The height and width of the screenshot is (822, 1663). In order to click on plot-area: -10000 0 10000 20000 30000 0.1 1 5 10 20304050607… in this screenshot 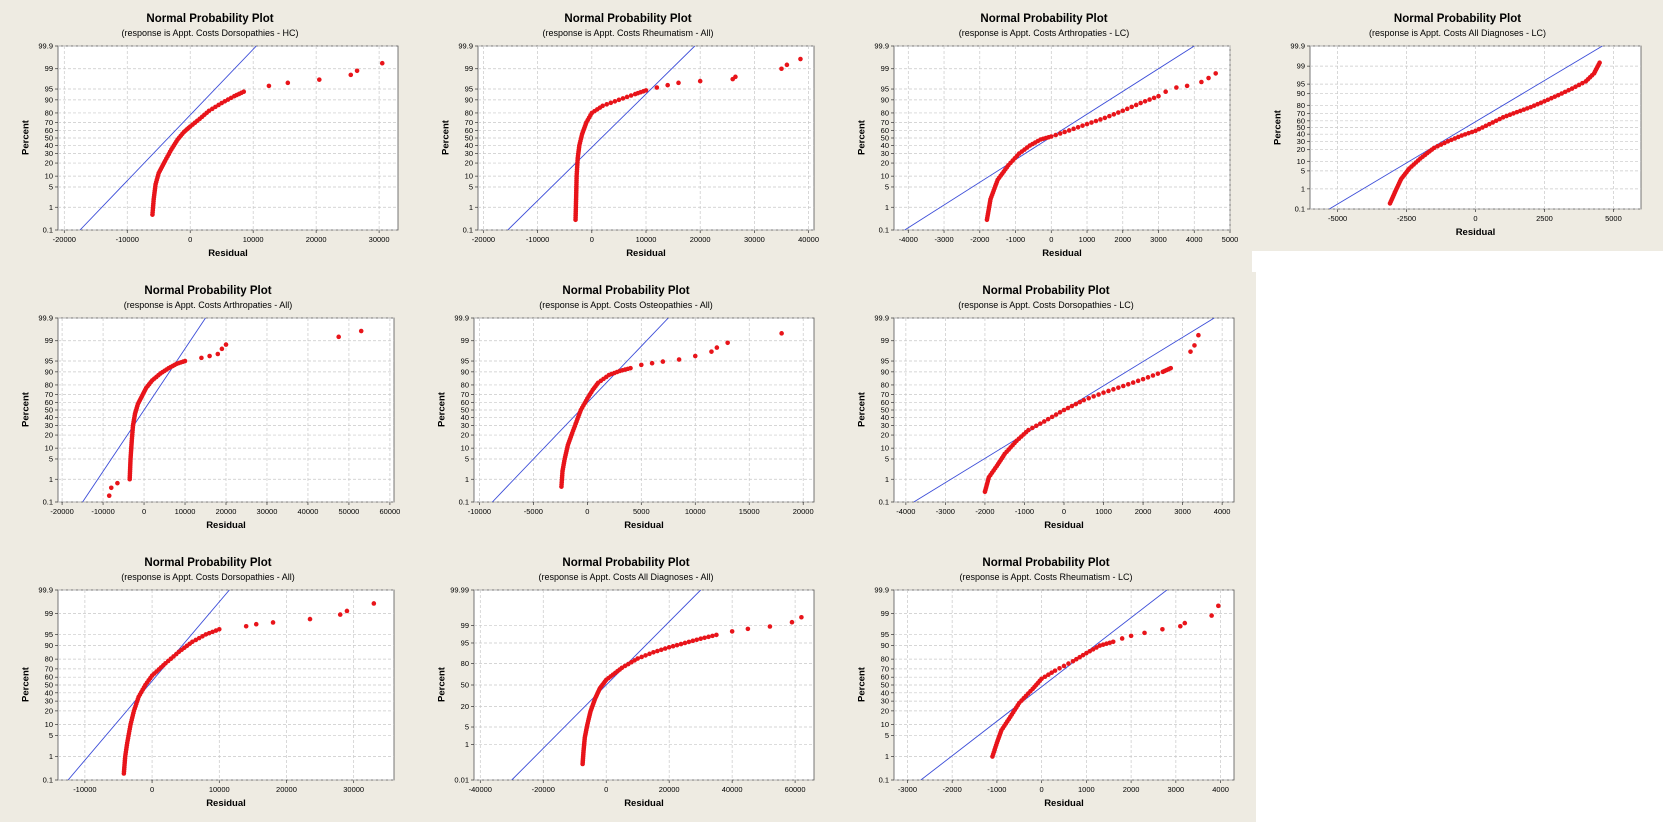, I will do `click(216, 690)`.